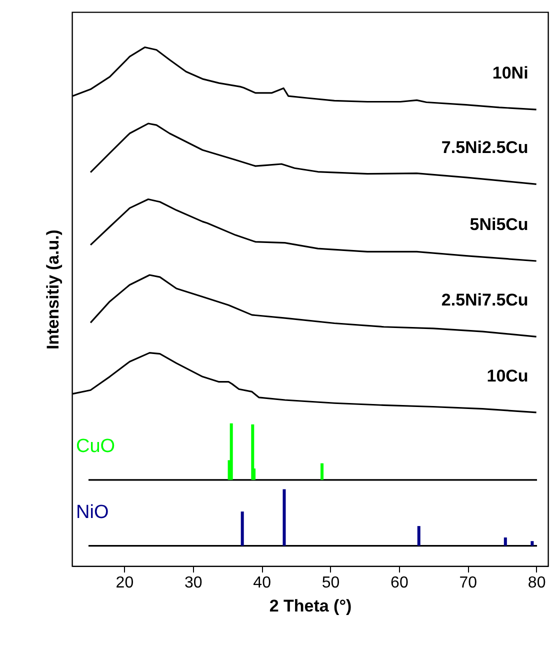 The width and height of the screenshot is (556, 648). I want to click on x-tick-label: 80, so click(537, 583).